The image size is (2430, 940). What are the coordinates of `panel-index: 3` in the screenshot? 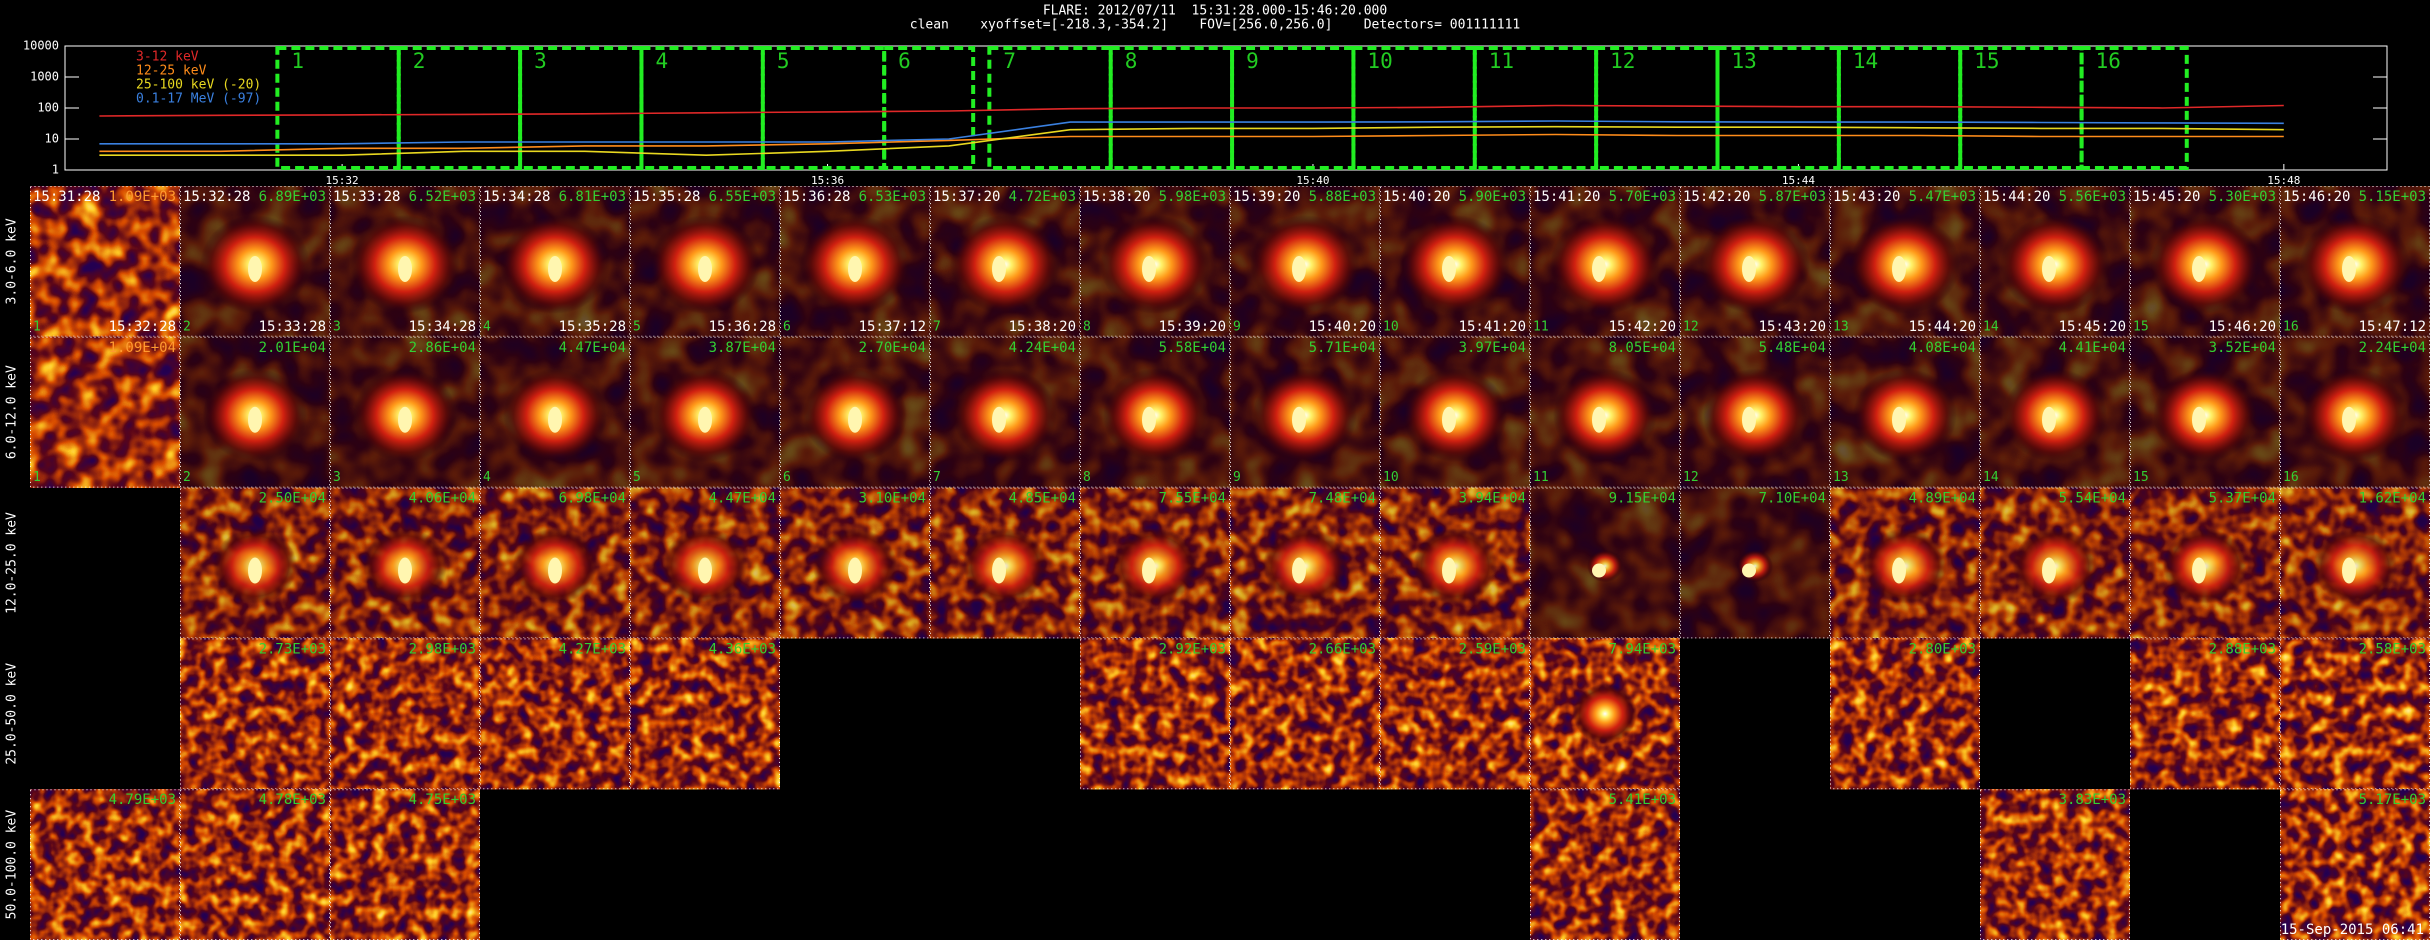 It's located at (337, 326).